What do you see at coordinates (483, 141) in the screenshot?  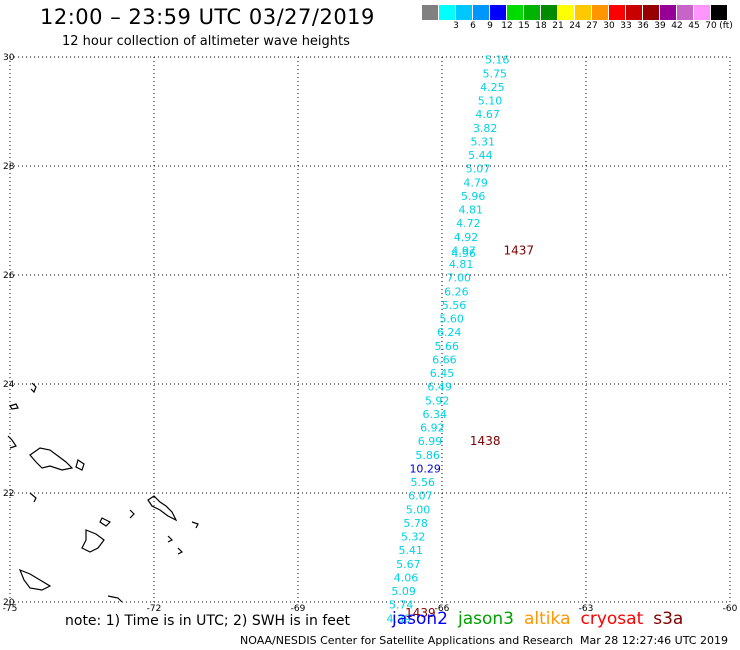 I see `wave-height-value: 5.31` at bounding box center [483, 141].